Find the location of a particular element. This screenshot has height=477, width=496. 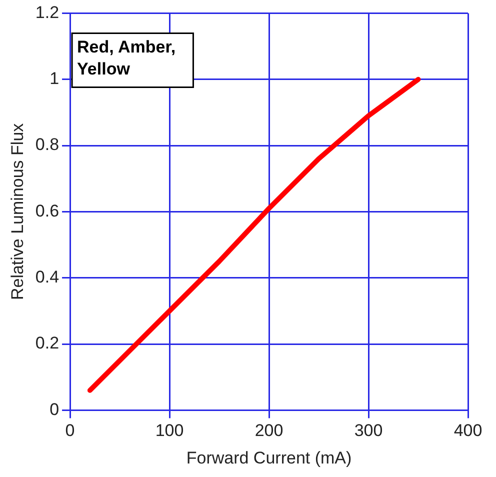

x-axis-title: Forward Current (mA) is located at coordinates (269, 458).